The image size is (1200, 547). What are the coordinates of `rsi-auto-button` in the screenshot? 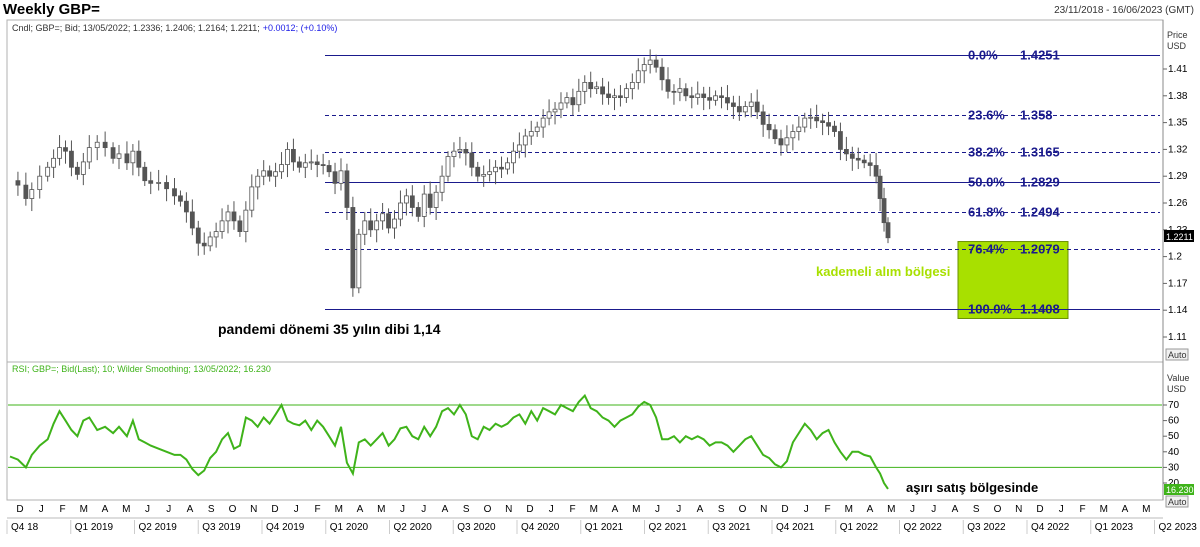 It's located at (1177, 501).